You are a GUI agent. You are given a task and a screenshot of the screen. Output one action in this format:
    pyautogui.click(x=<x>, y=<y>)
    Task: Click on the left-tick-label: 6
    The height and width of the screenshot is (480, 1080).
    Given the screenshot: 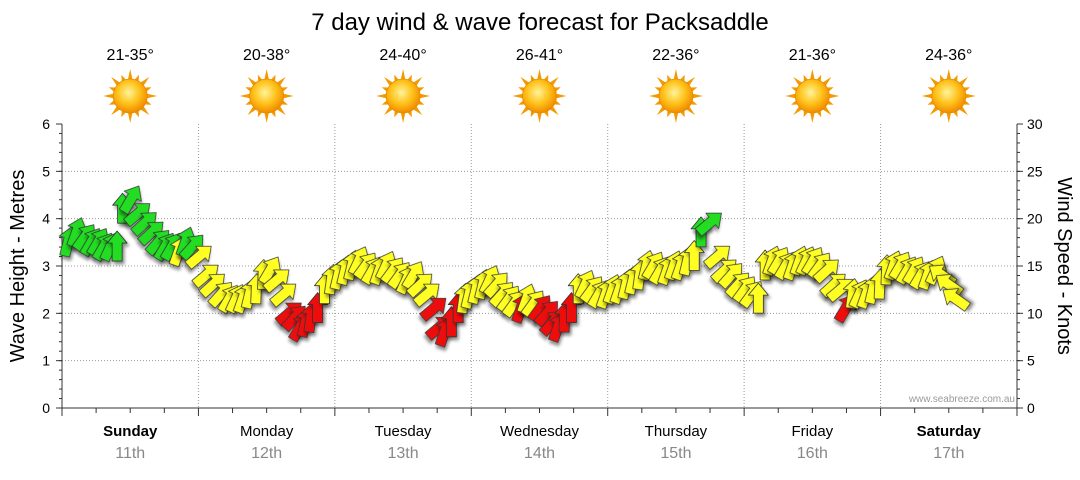 What is the action you would take?
    pyautogui.click(x=46, y=124)
    